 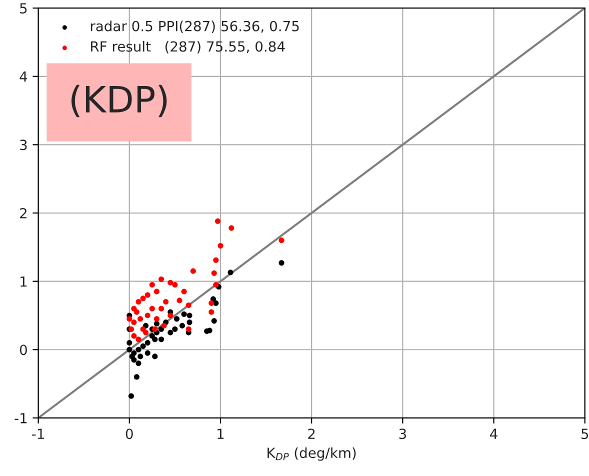 I want to click on x-tick-label: 0, so click(x=129, y=434).